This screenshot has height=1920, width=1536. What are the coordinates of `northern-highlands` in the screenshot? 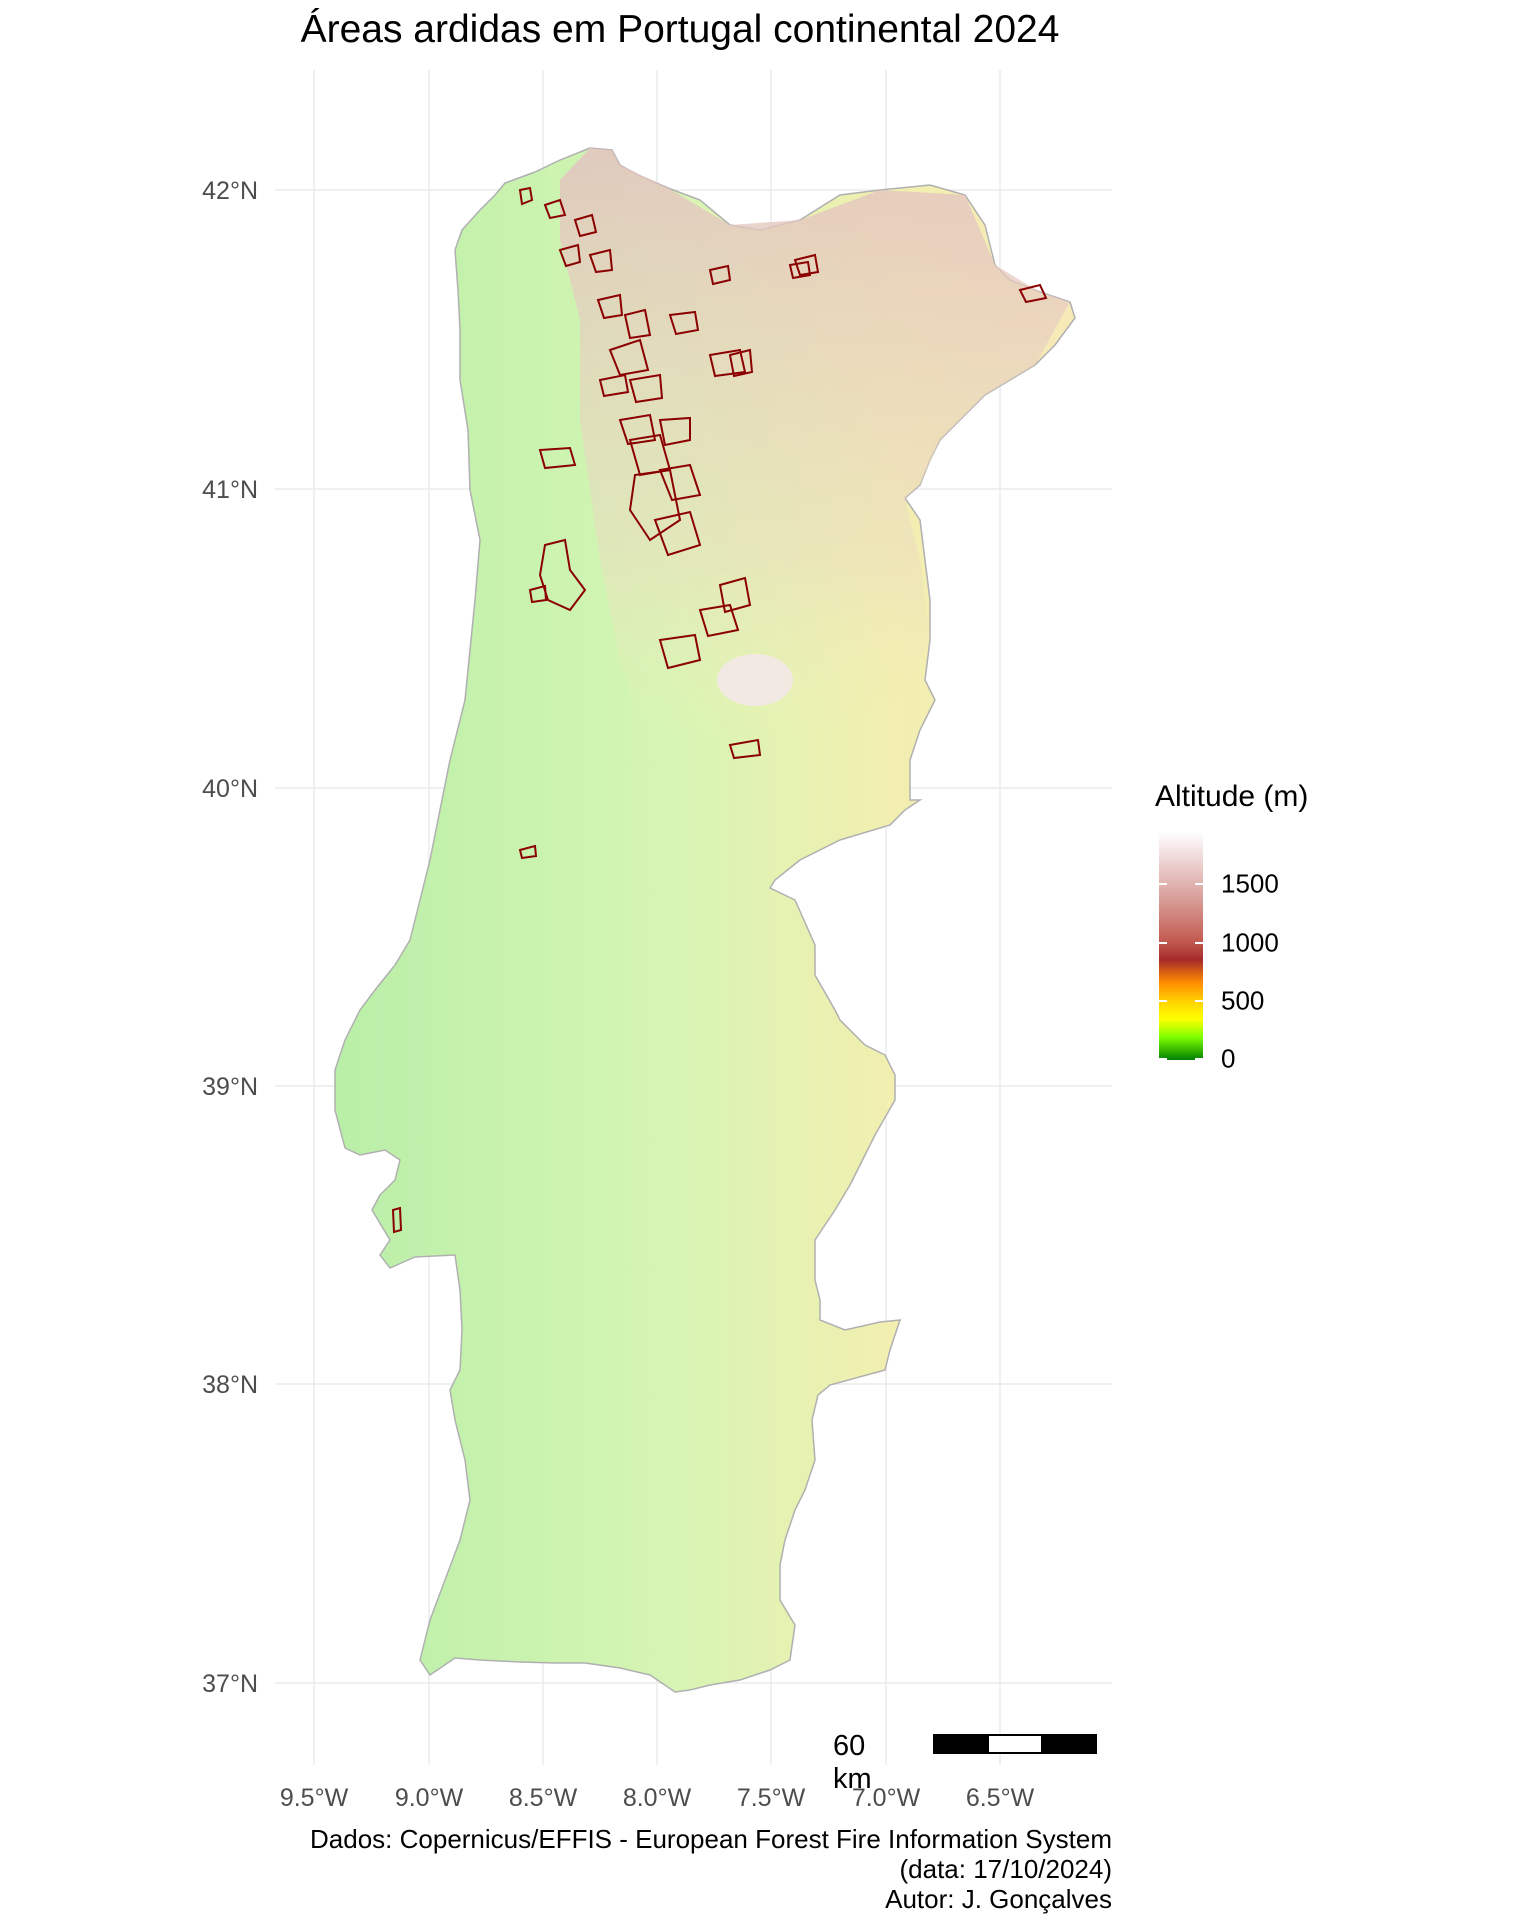 It's located at (815, 444).